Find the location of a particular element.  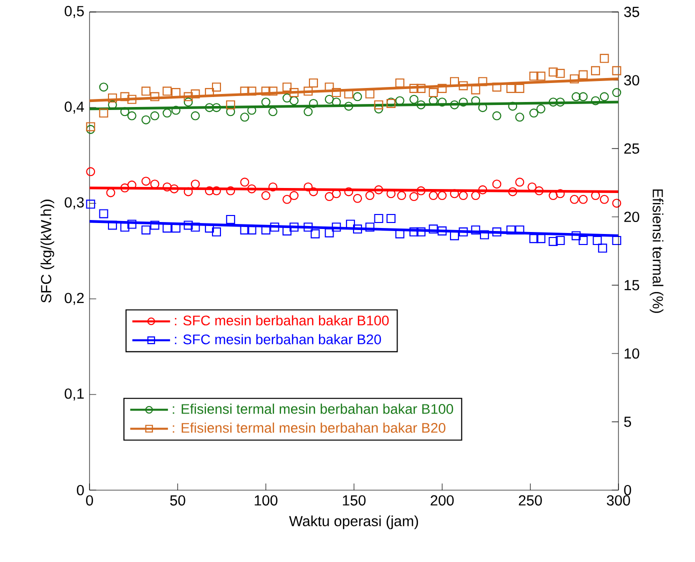

y2-tick-label: 5 is located at coordinates (628, 422).